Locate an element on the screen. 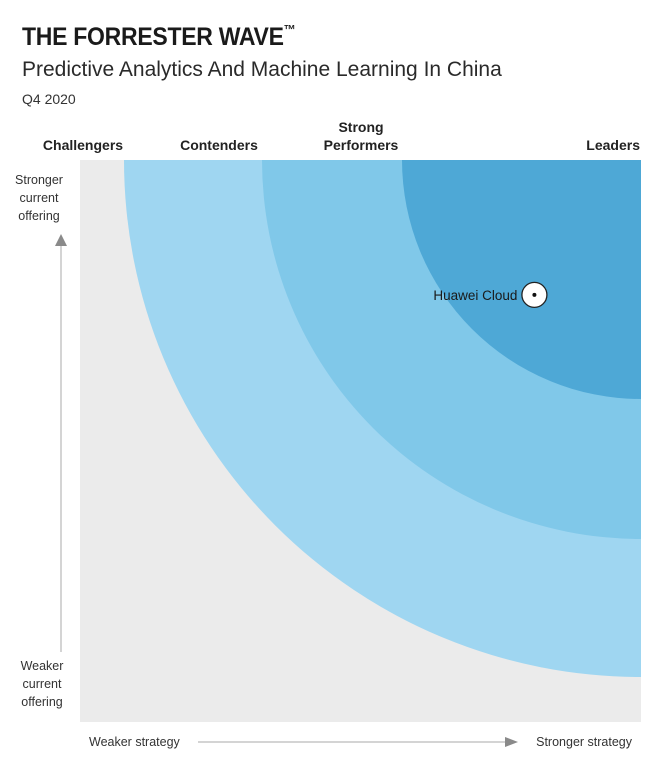 This screenshot has width=662, height=766. y-axis-low-label: Weaker current offering is located at coordinates (42, 684).